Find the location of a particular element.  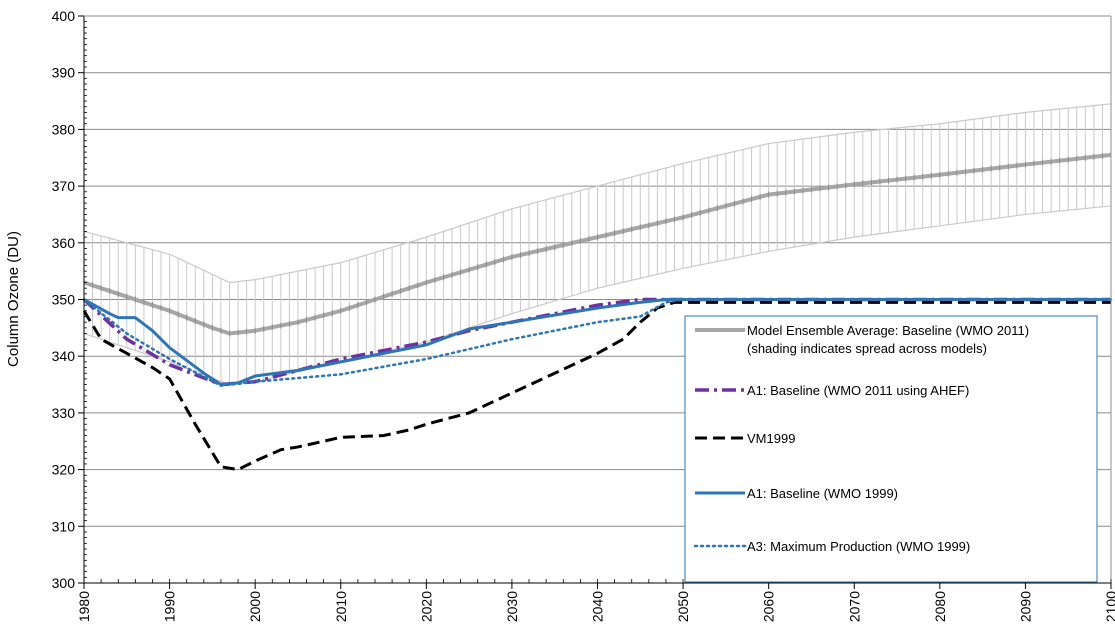

y-tick-label: 350 is located at coordinates (64, 300).